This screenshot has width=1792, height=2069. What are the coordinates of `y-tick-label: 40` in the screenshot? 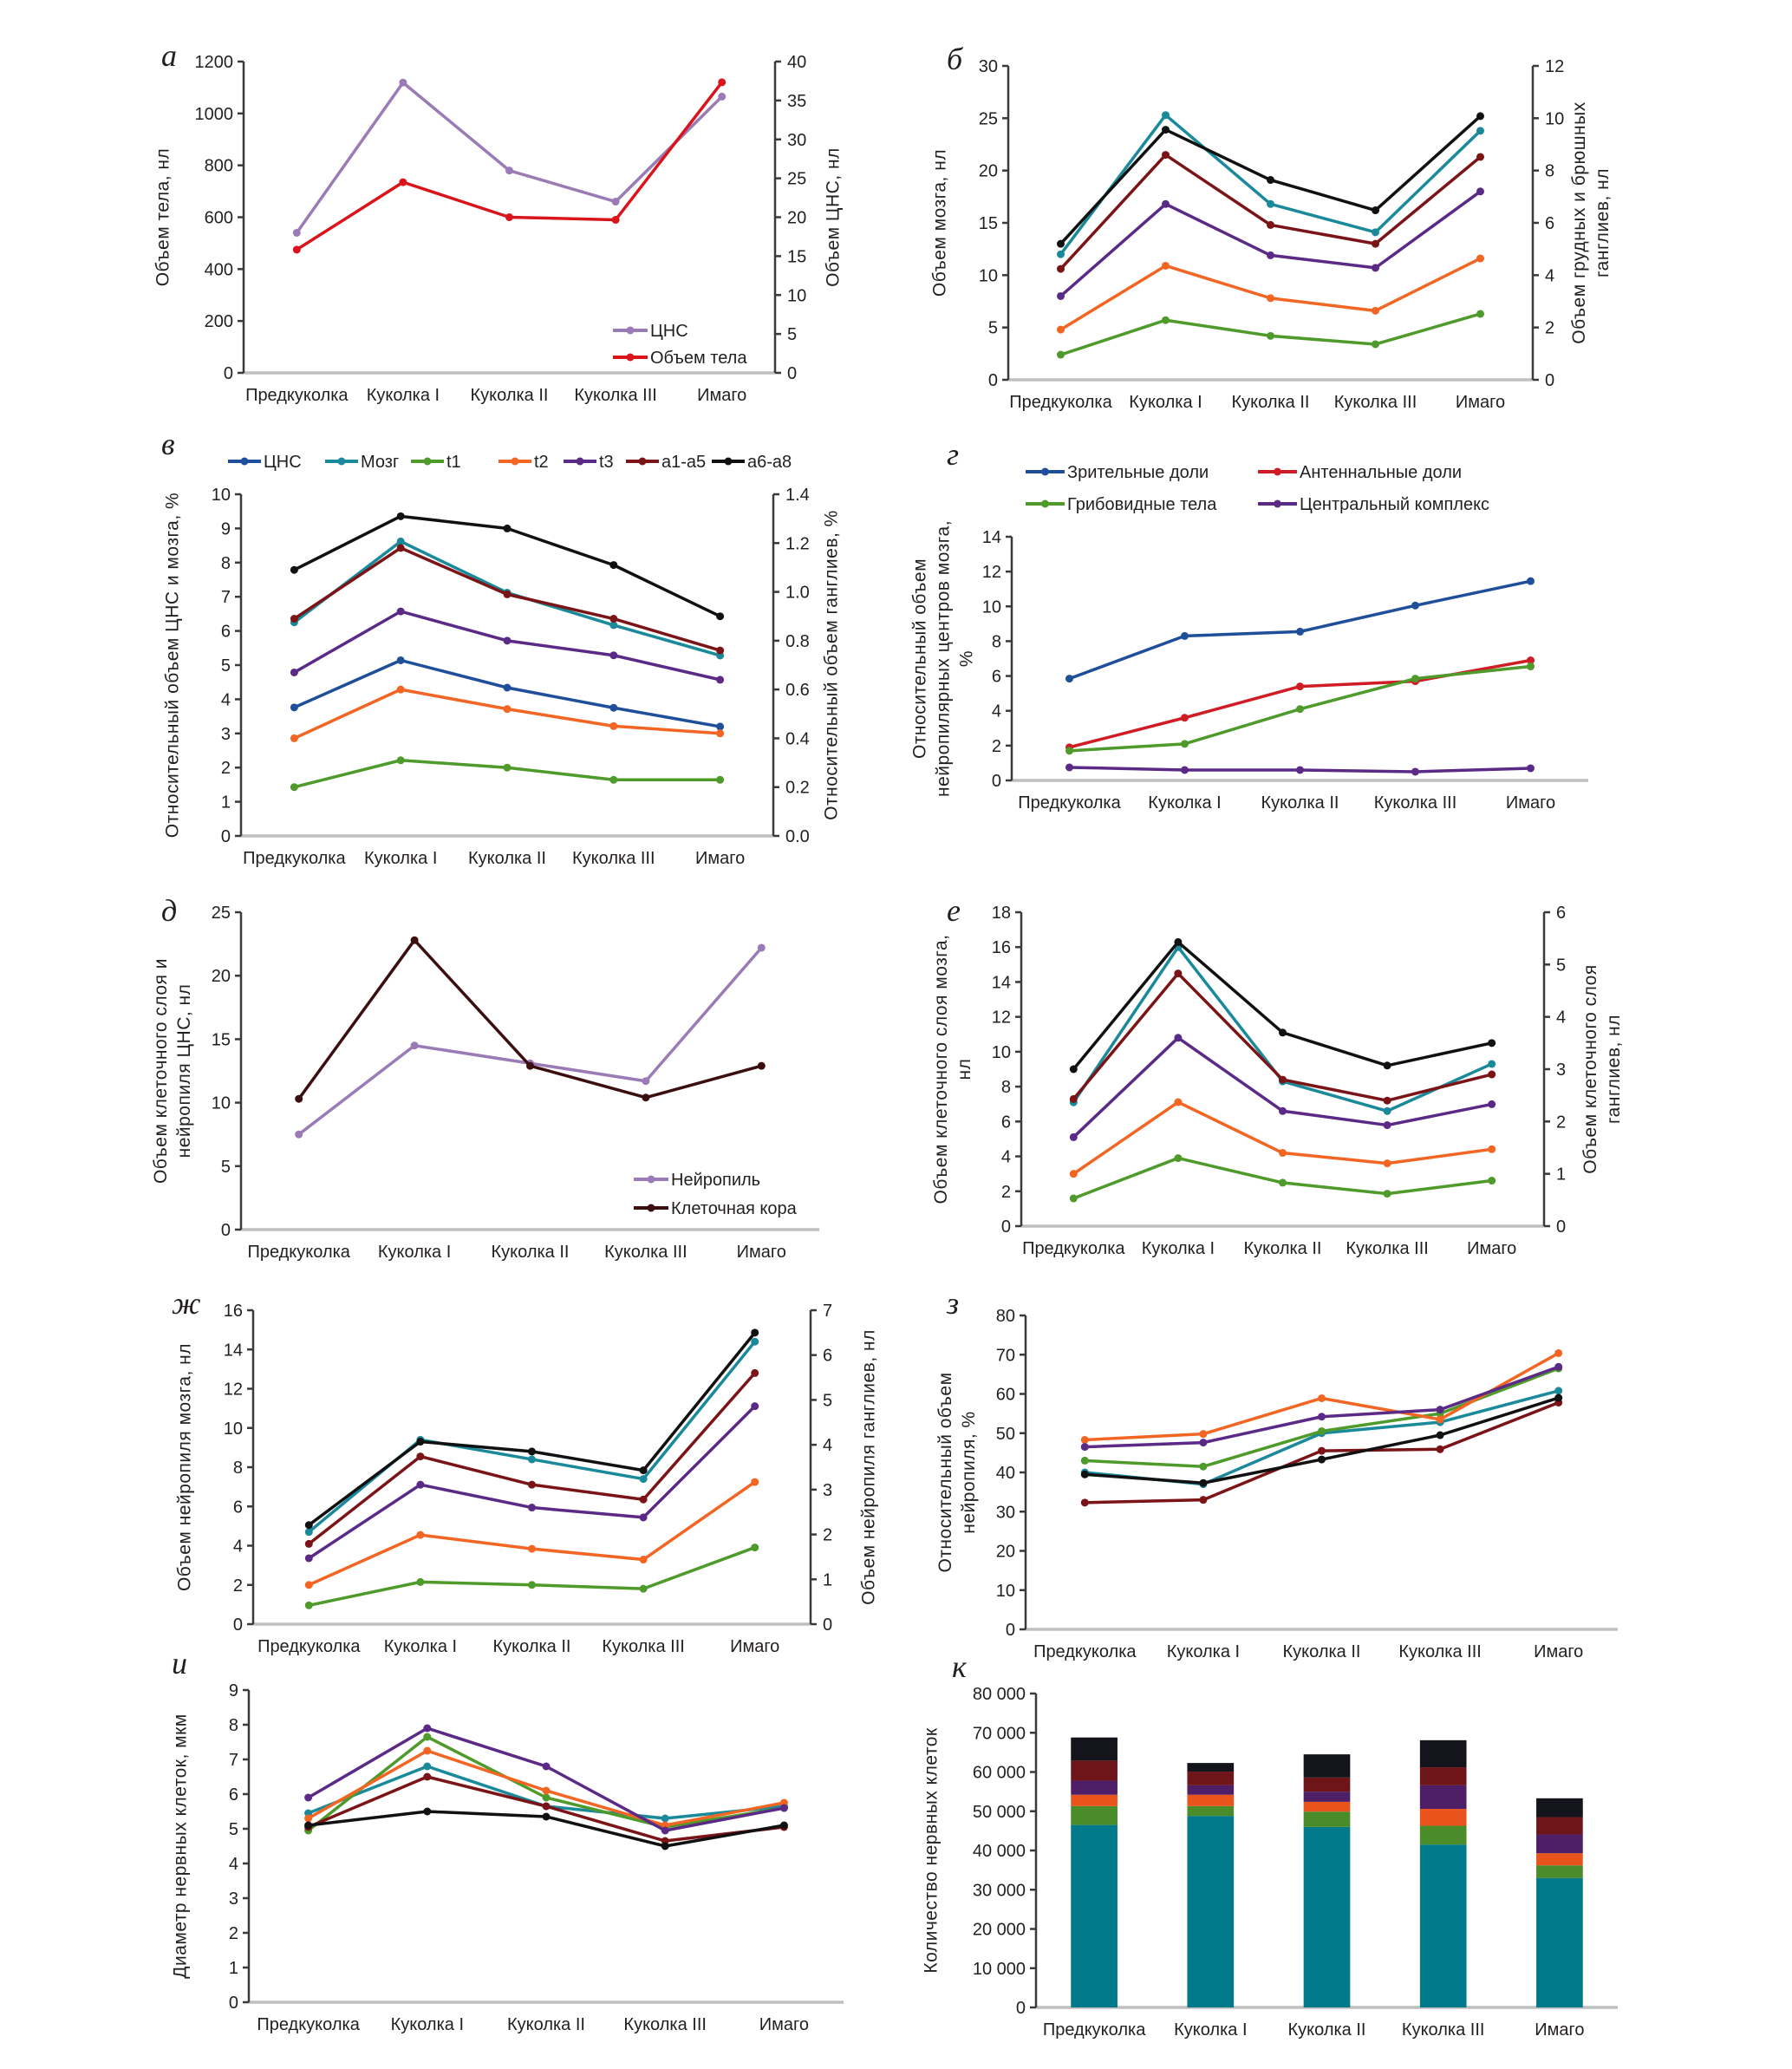 It's located at (1005, 1473).